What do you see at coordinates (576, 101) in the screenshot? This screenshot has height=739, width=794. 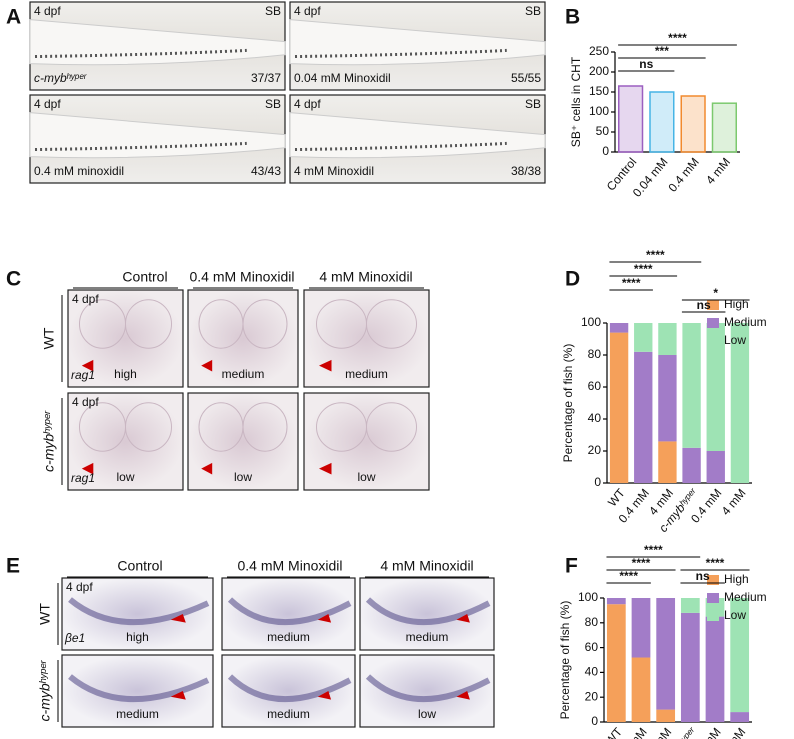 I see `y-axis-label: SB⁺ cells in CHT` at bounding box center [576, 101].